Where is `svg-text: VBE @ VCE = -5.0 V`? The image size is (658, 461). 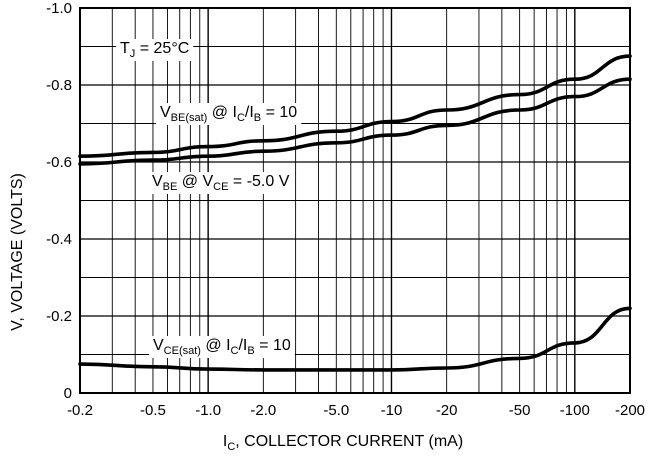
svg-text: VBE @ VCE = -5.0 V is located at coordinates (221, 183).